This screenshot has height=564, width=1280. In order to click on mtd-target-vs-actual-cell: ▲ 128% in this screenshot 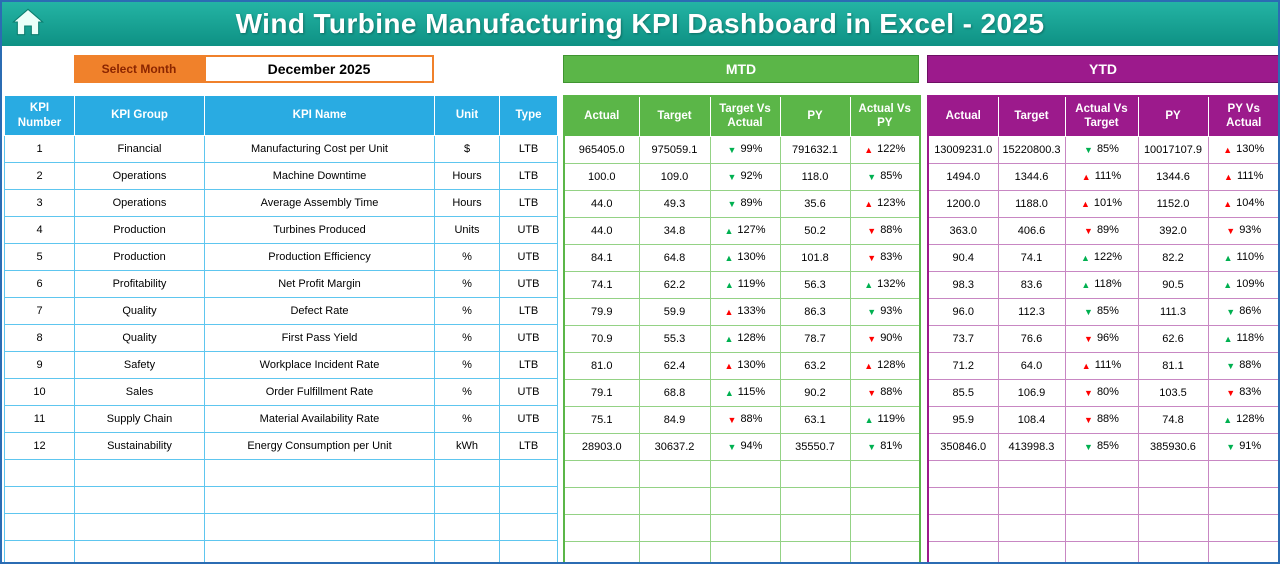, I will do `click(745, 338)`.